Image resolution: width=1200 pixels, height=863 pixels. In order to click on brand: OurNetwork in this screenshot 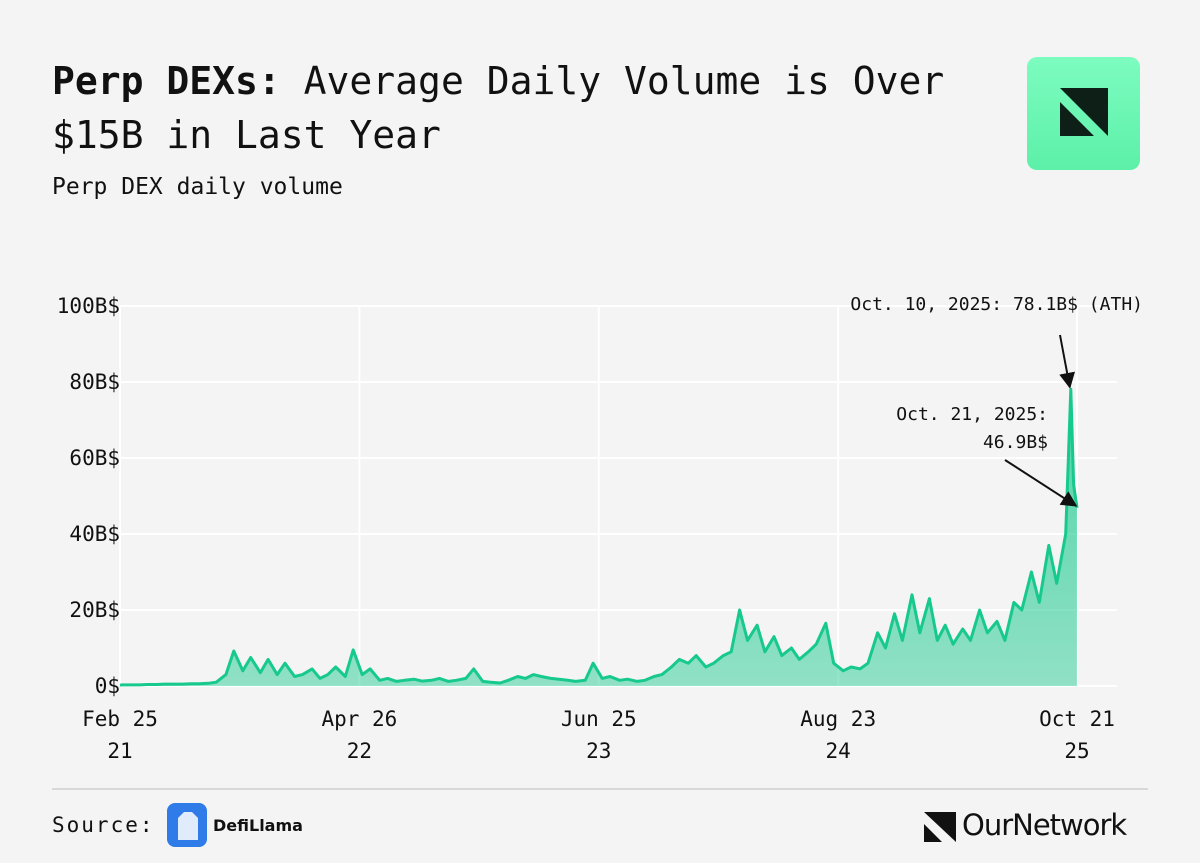, I will do `click(1044, 825)`.